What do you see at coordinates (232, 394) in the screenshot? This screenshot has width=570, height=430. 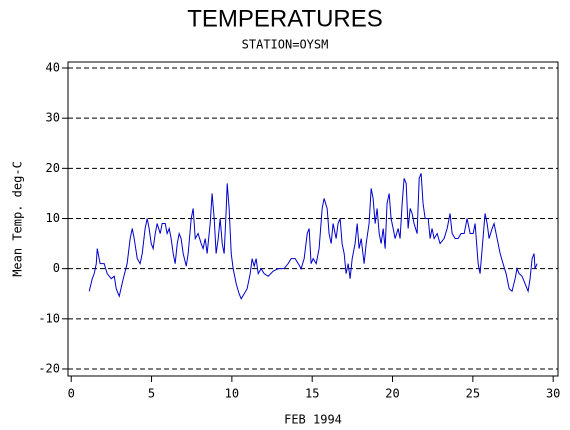 I see `x-tick-label: 10` at bounding box center [232, 394].